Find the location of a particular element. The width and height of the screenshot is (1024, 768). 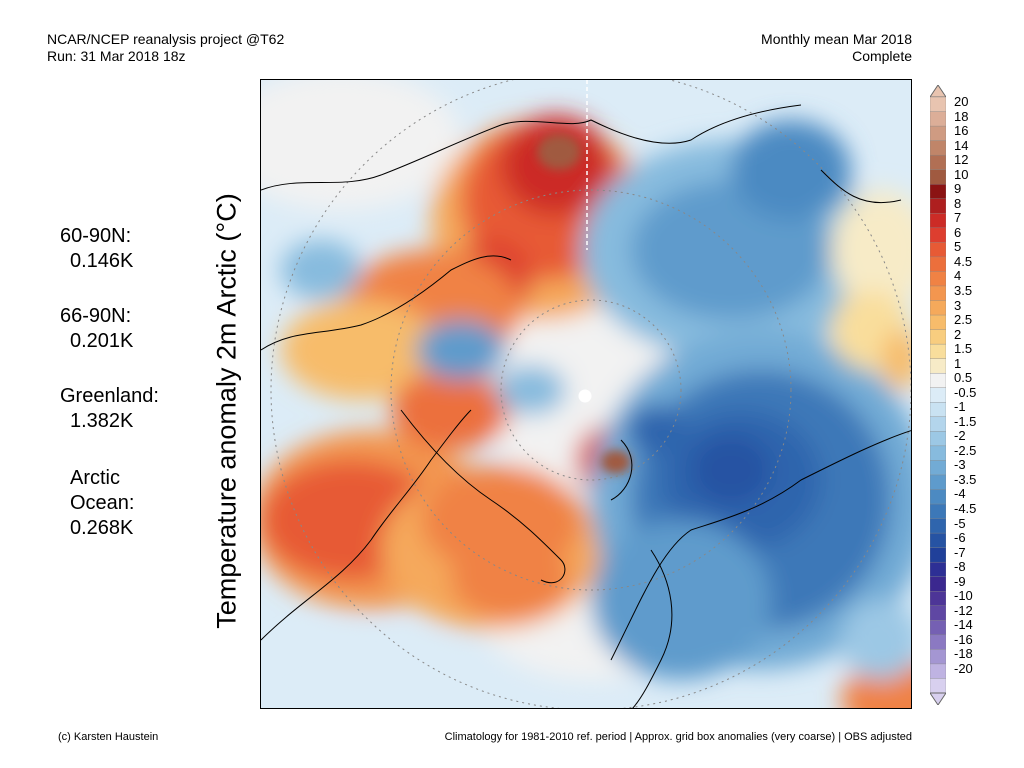

axis-title: Temperature anomaly 2m Arctic (°C) is located at coordinates (226, 411).